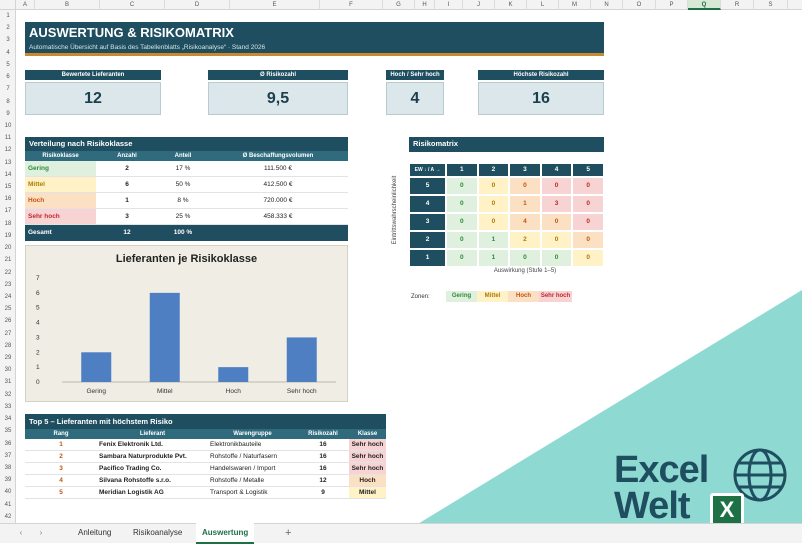 The width and height of the screenshot is (802, 544). I want to click on row-header: 41, so click(8, 504).